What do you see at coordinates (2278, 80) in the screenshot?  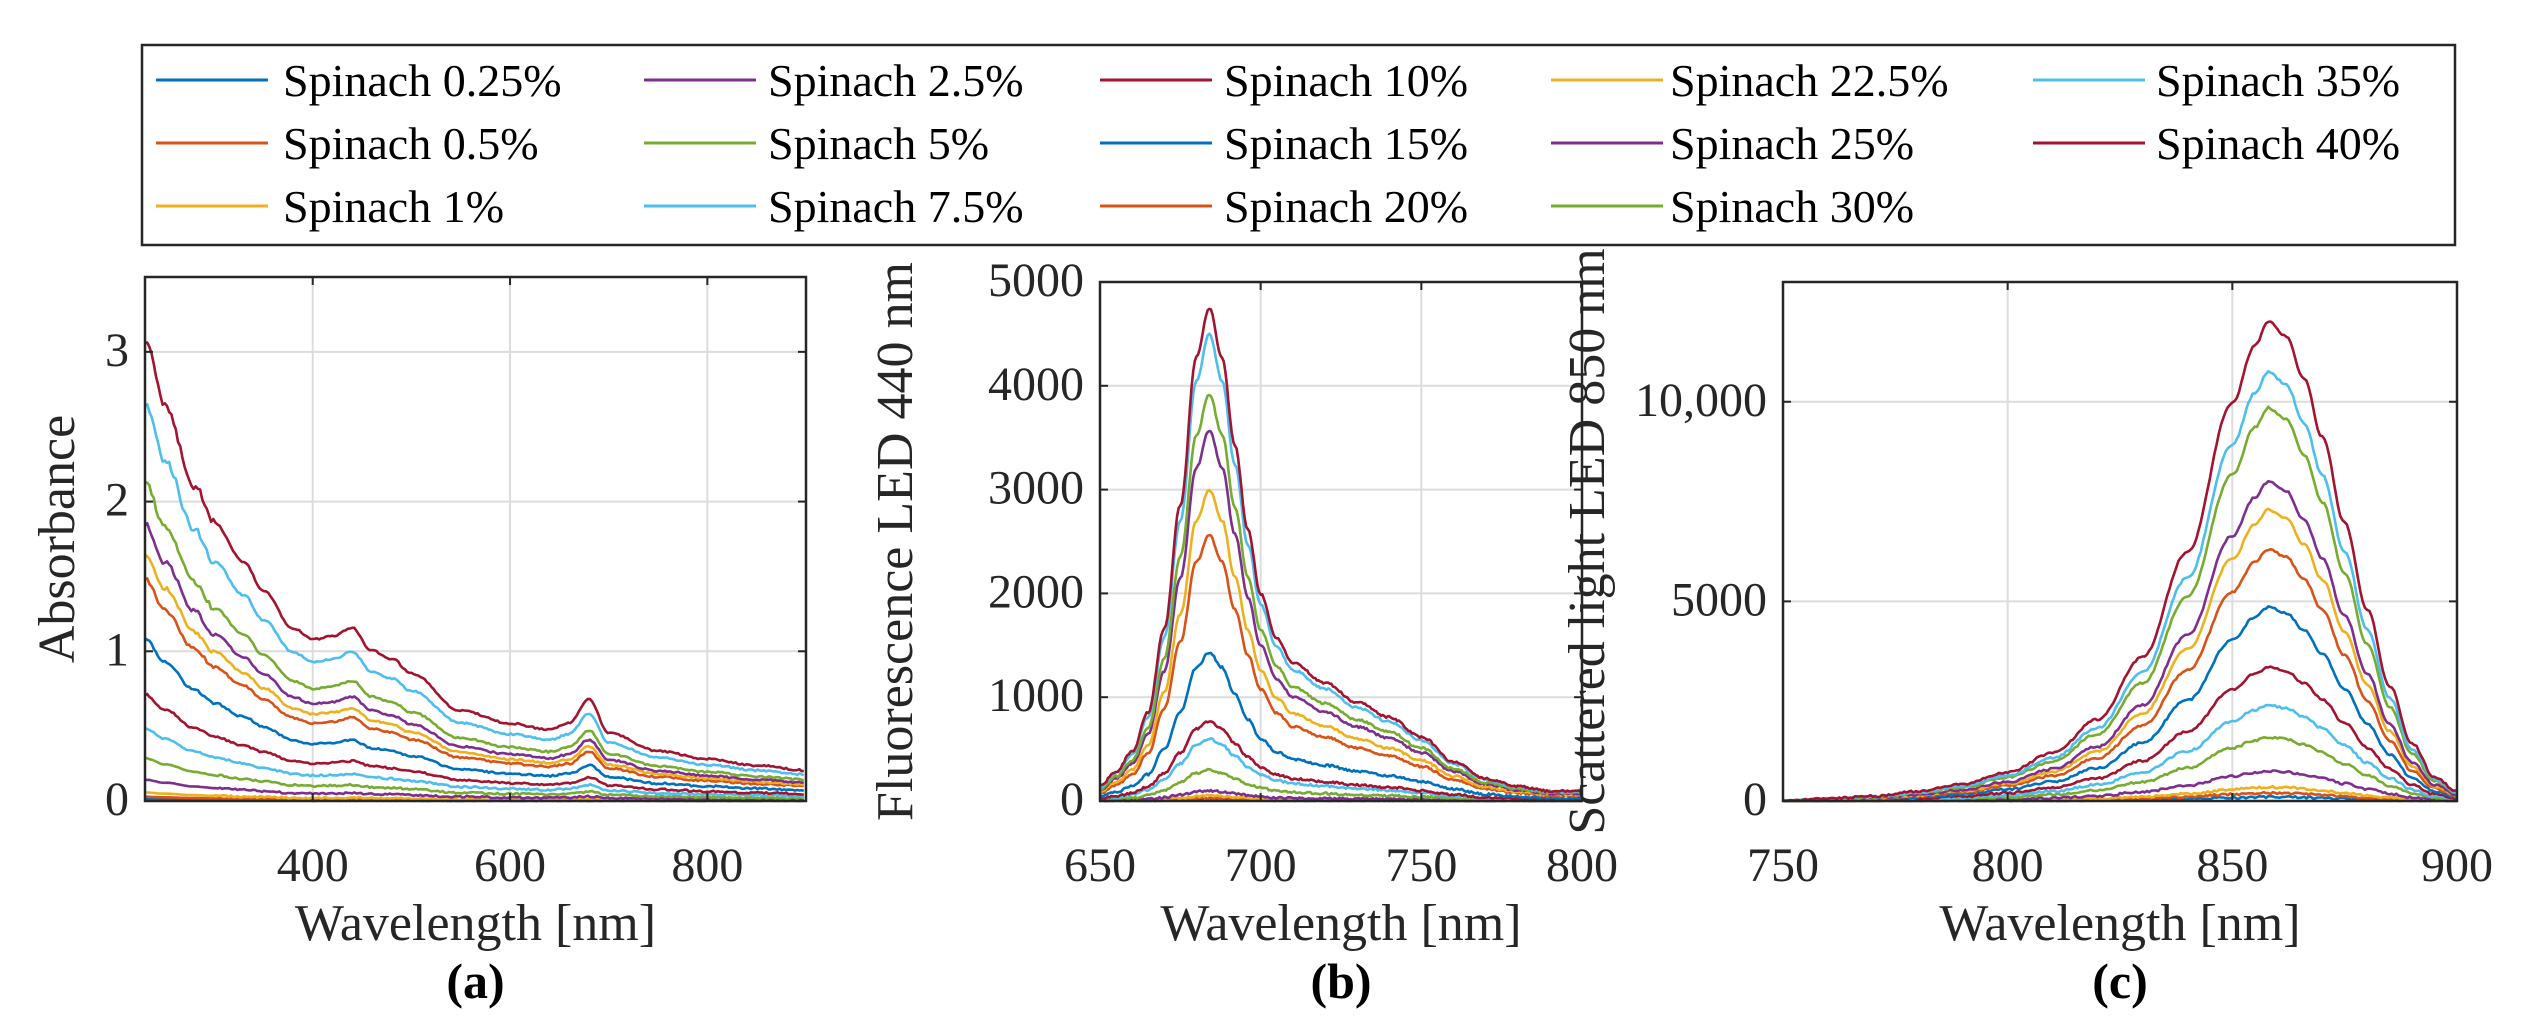 I see `legend-label: Spinach 35%` at bounding box center [2278, 80].